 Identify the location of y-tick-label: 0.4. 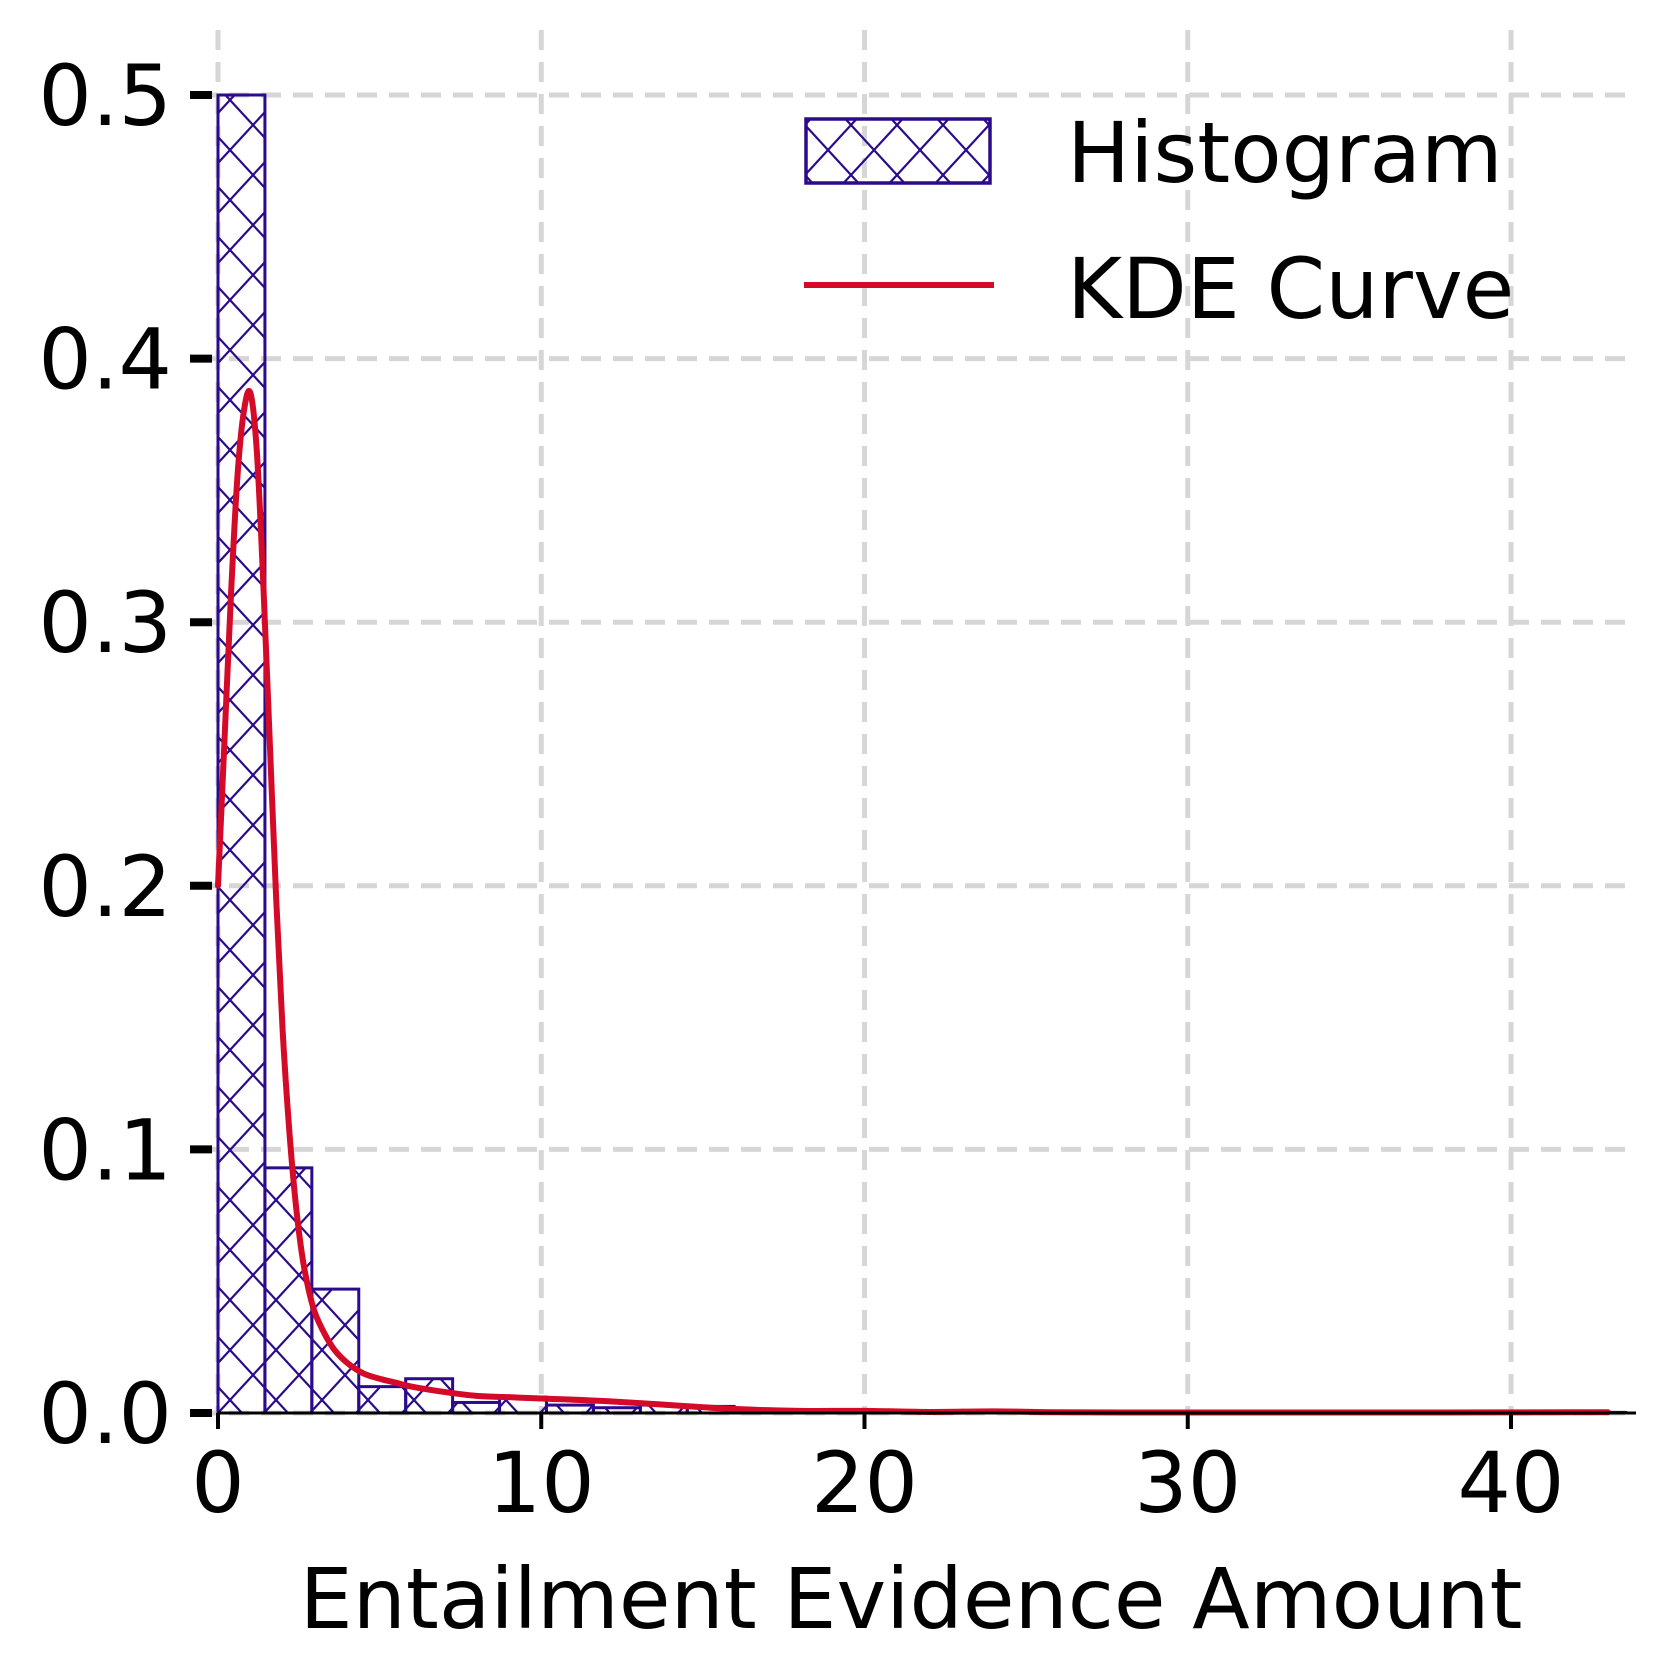
(105, 360).